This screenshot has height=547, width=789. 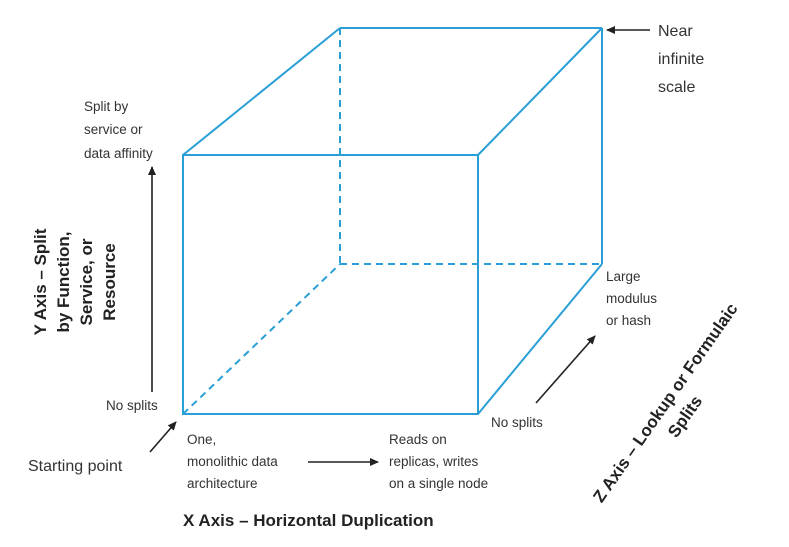 I want to click on z-axis-title-line-1: Z Axis – Lookup or Formulaic, so click(x=665, y=403).